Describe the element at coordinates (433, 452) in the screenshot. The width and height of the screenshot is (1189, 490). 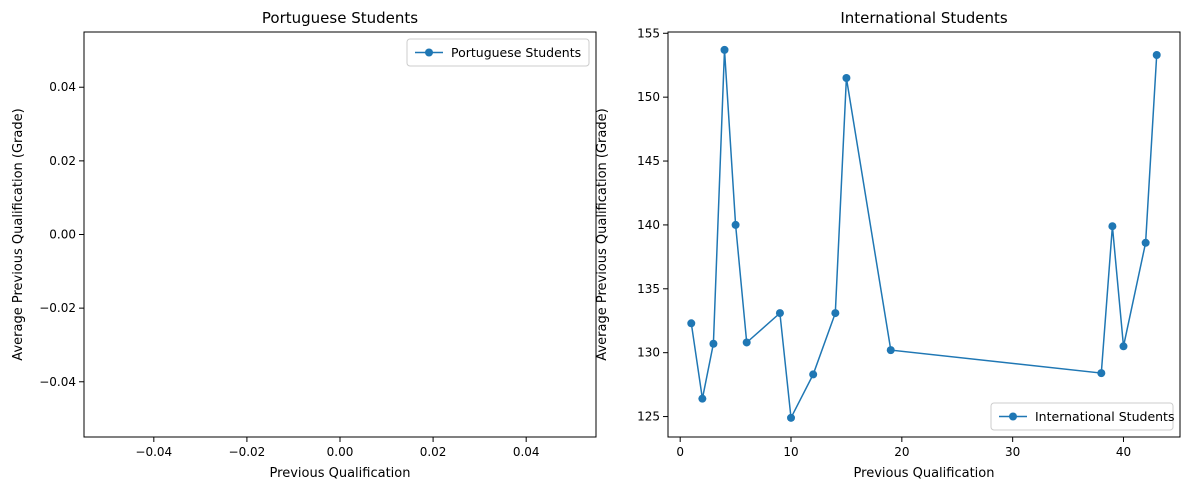
I see `x-tick-label: 0.02` at that location.